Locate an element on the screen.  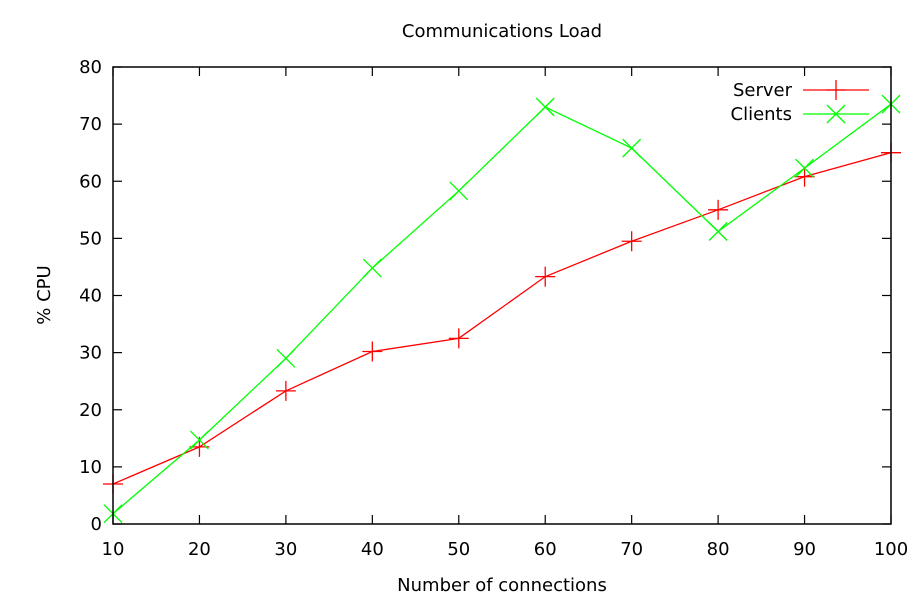
x-axis-label: Number of connections is located at coordinates (502, 585).